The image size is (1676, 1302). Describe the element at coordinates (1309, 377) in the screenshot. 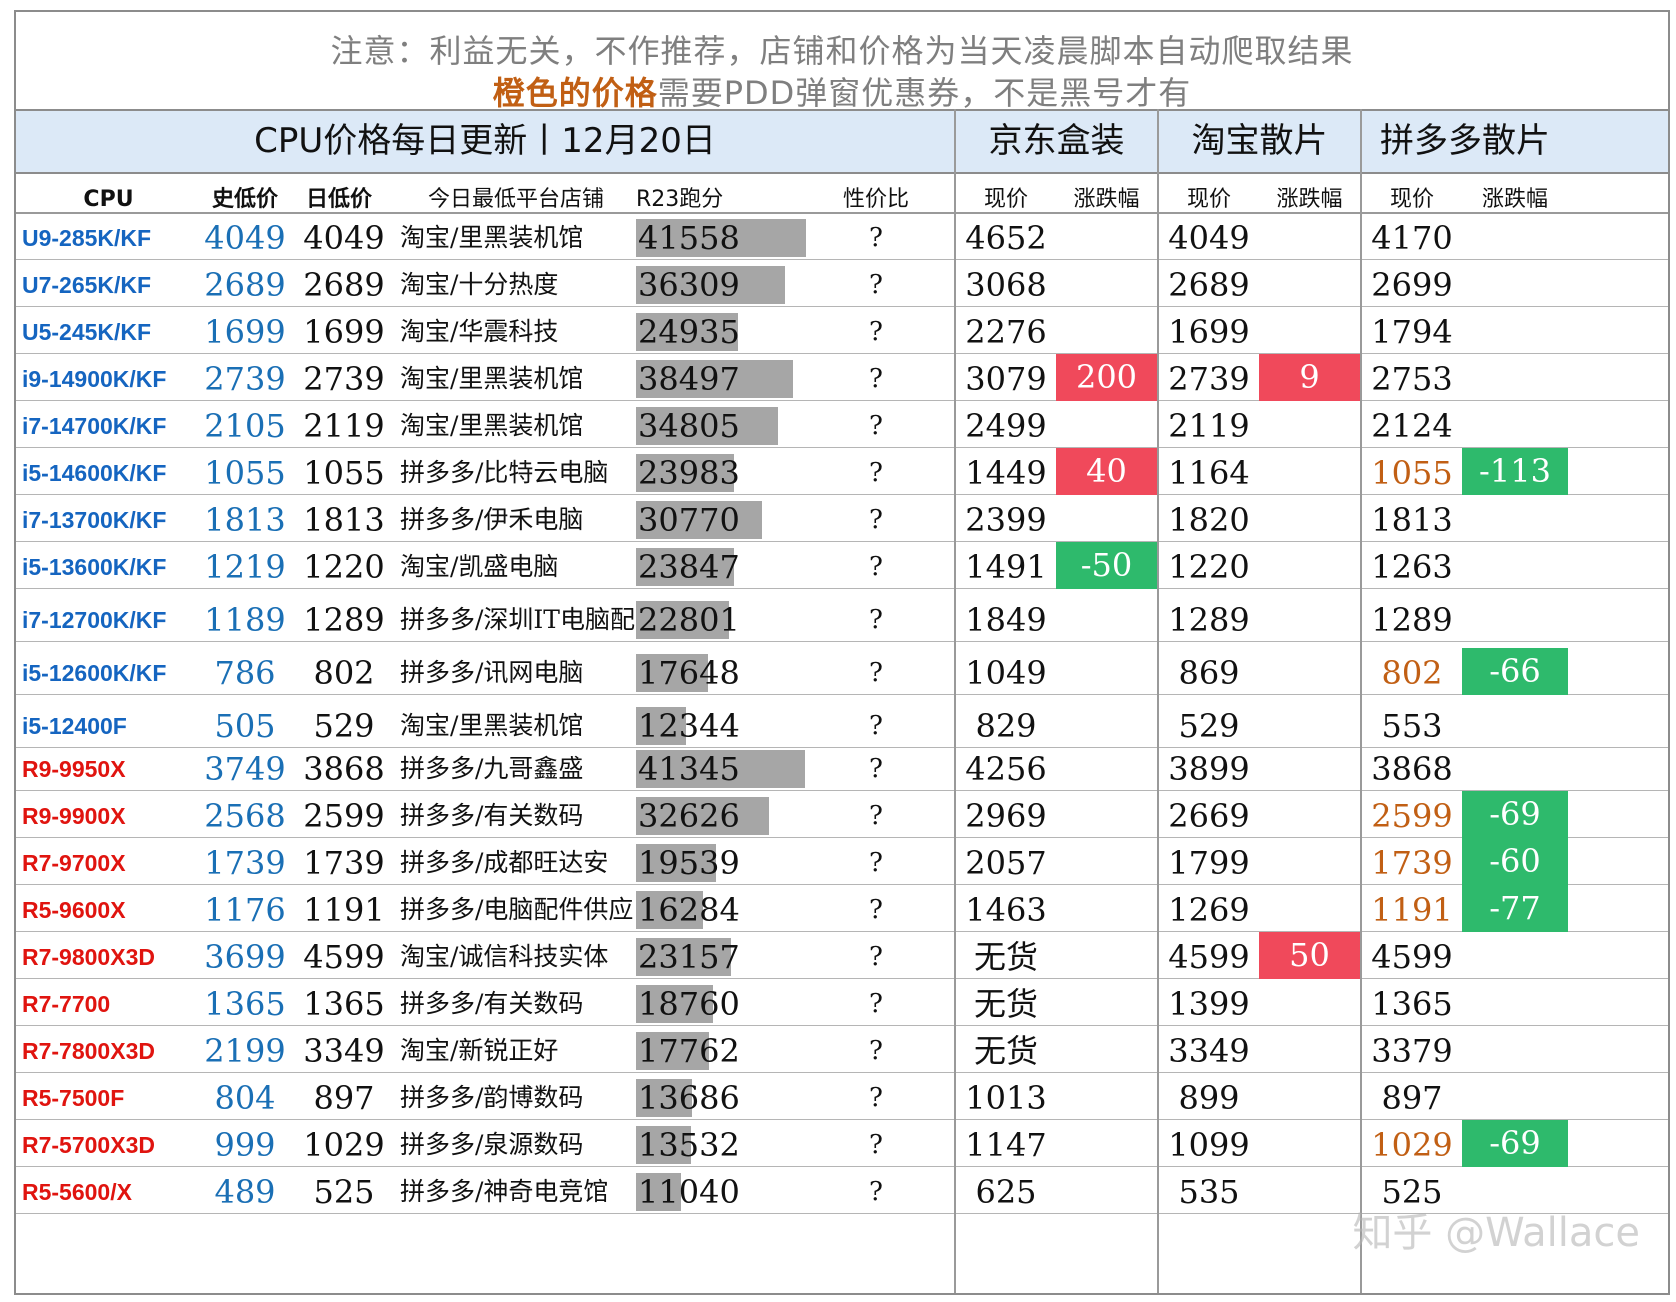

I see `taobao-change-badge: 9` at that location.